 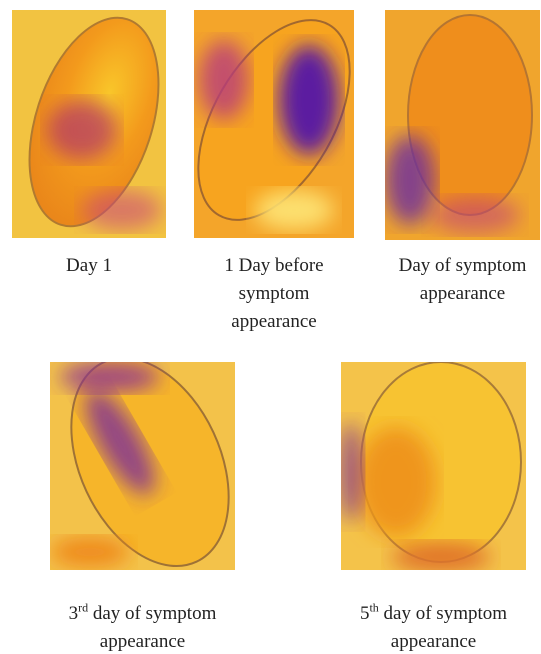 I want to click on caption: 5th day of symptom appearance, so click(x=431, y=627).